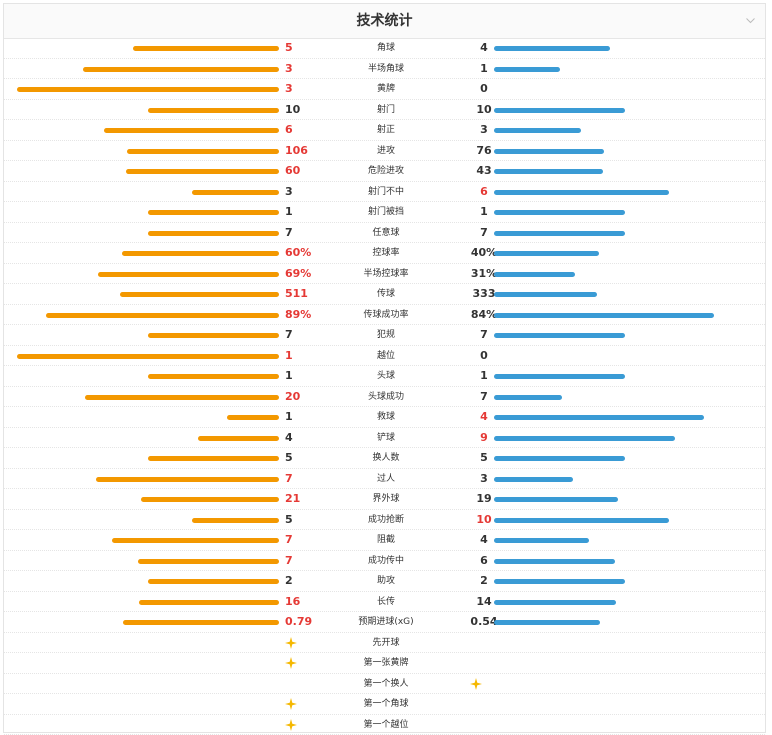 This screenshot has height=735, width=772. Describe the element at coordinates (385, 437) in the screenshot. I see `stat-label: 铲球` at that location.